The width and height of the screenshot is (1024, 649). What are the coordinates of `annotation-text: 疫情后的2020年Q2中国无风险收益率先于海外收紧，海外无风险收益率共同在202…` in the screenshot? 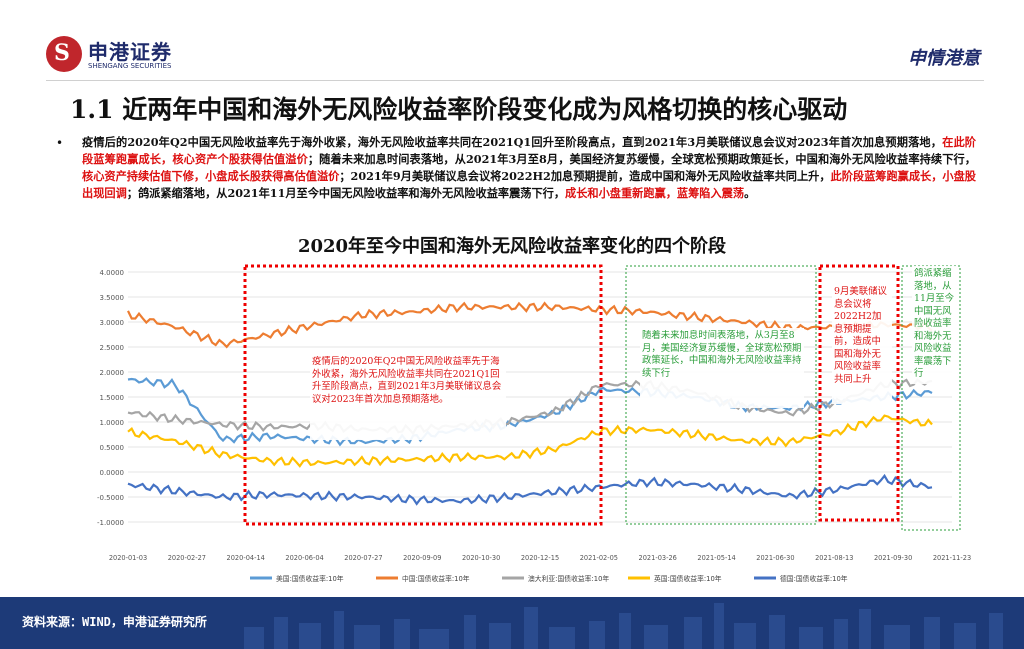 It's located at (407, 380).